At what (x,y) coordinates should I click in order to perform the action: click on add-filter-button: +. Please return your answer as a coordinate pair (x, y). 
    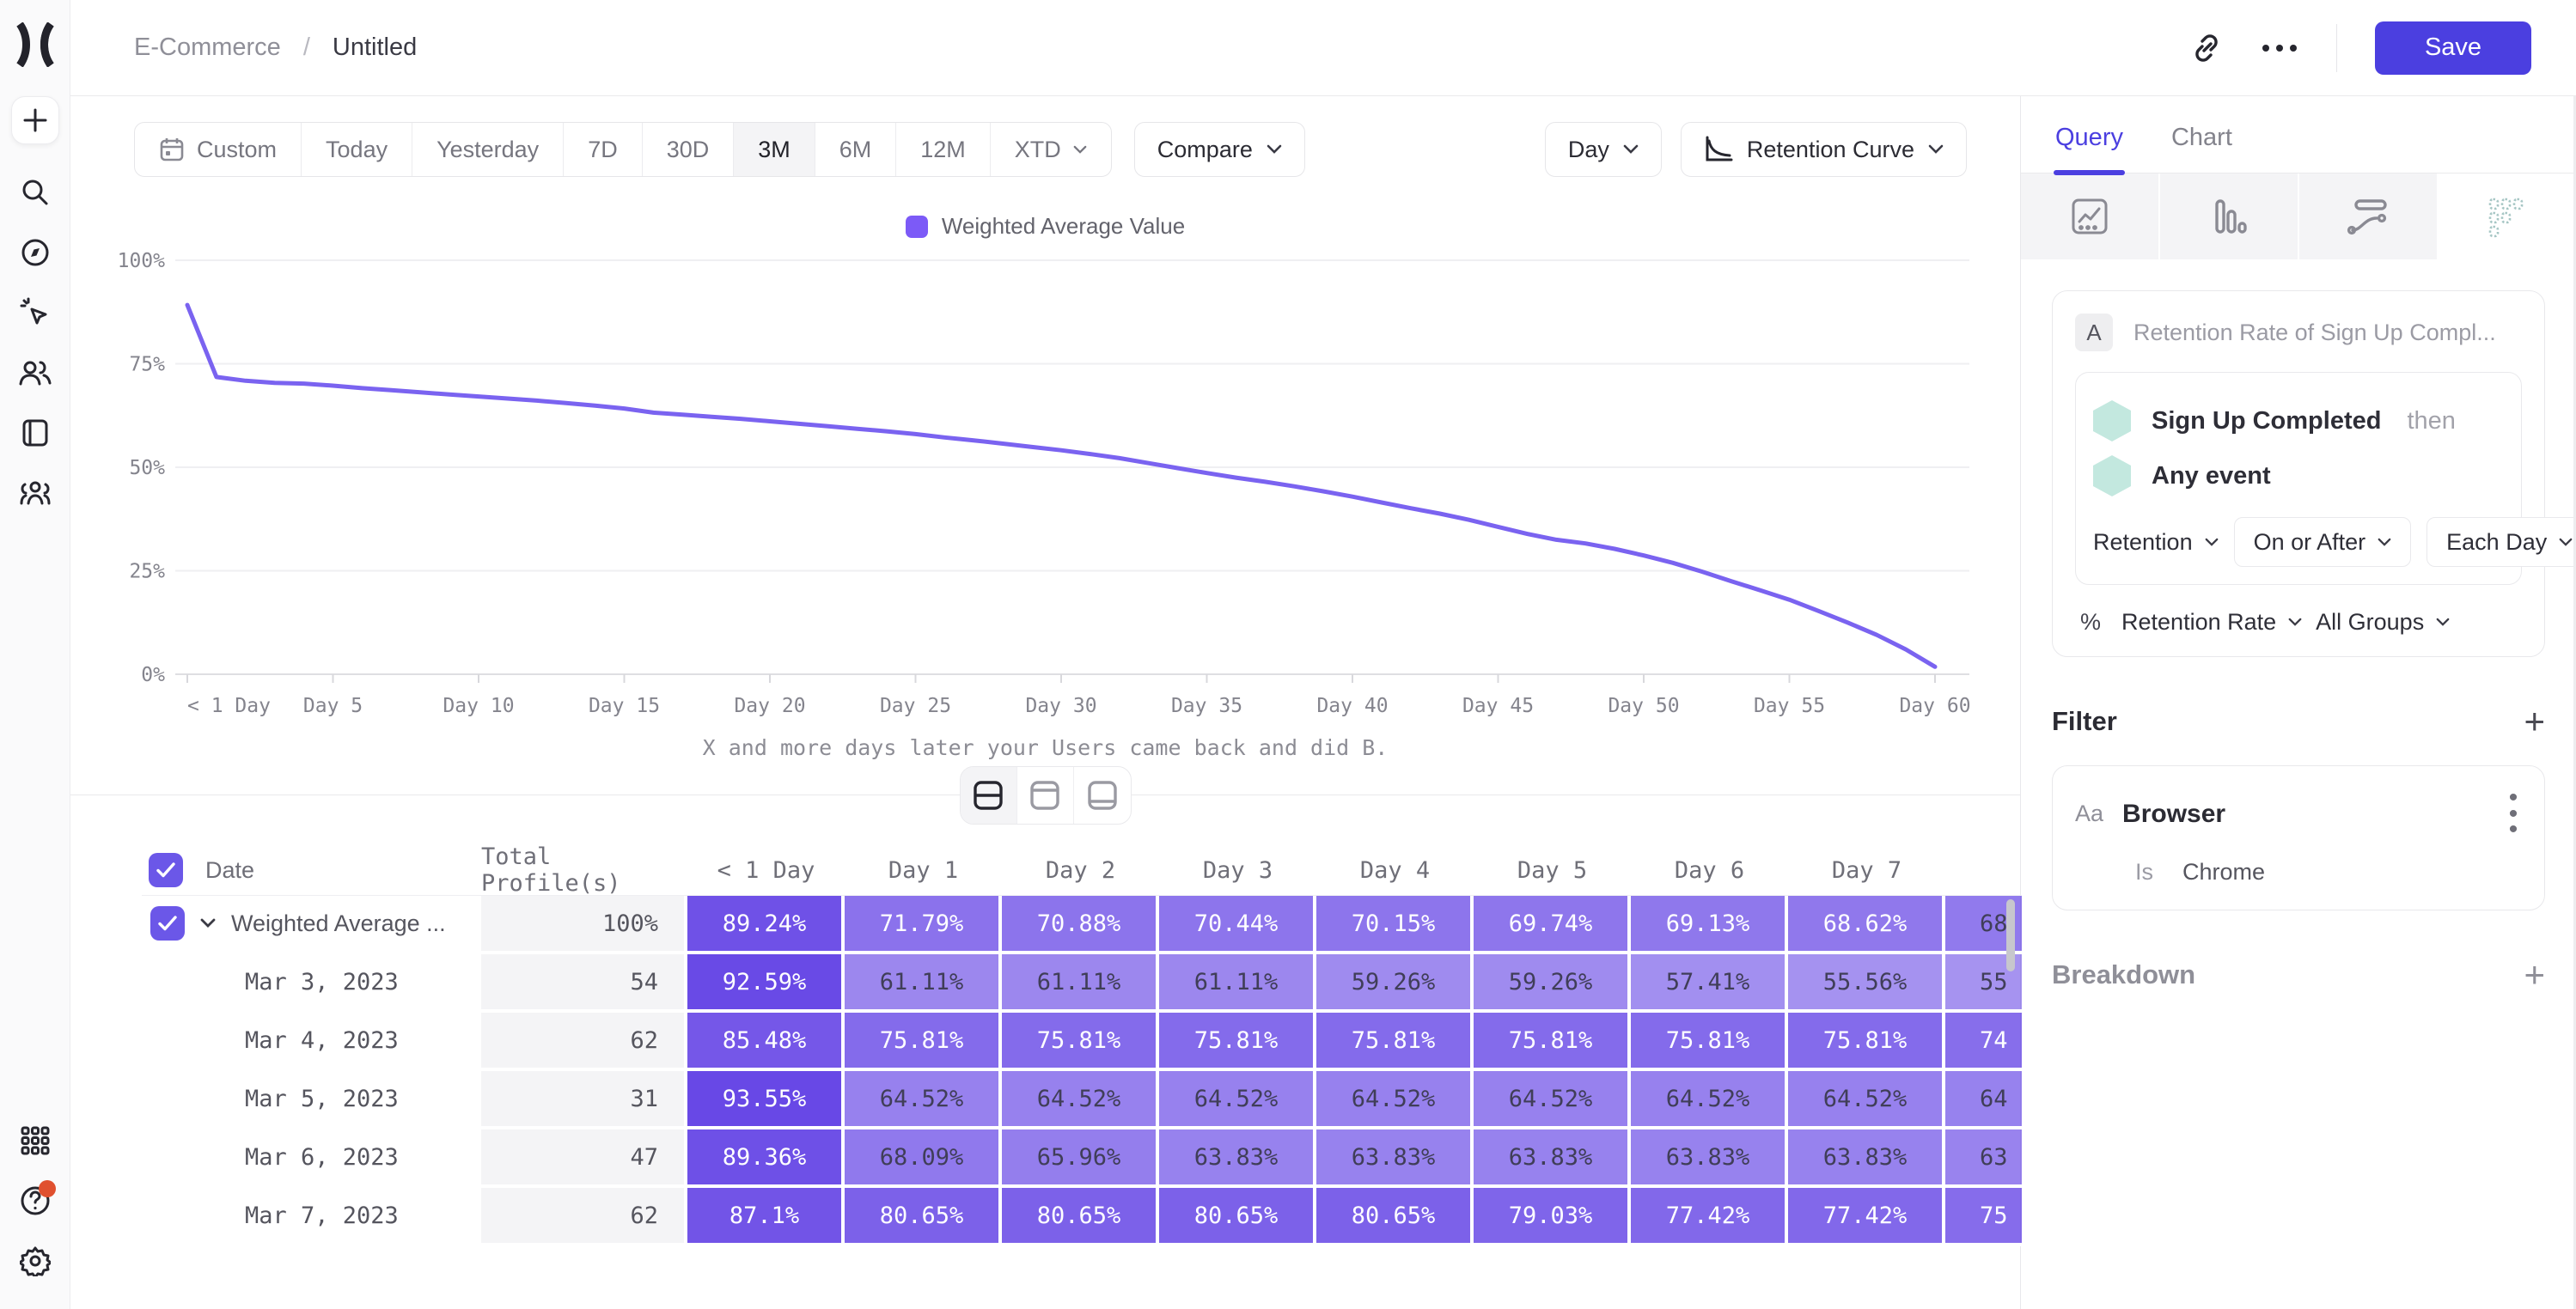
    Looking at the image, I should click on (2534, 721).